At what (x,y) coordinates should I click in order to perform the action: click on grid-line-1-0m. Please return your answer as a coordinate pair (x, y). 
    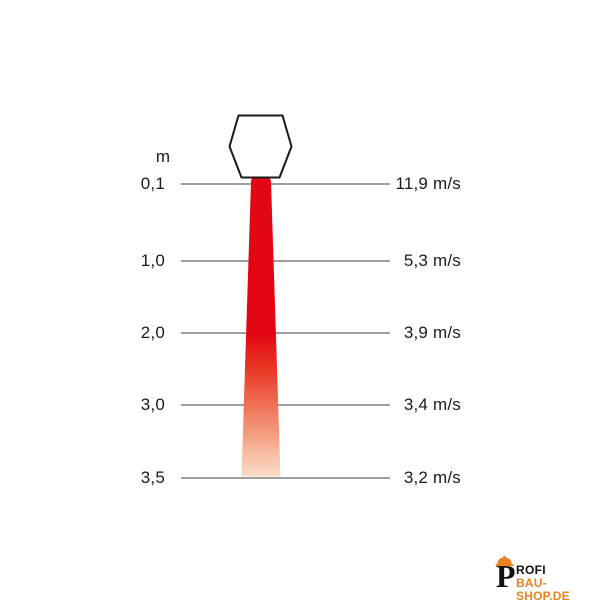
    Looking at the image, I should click on (285, 261).